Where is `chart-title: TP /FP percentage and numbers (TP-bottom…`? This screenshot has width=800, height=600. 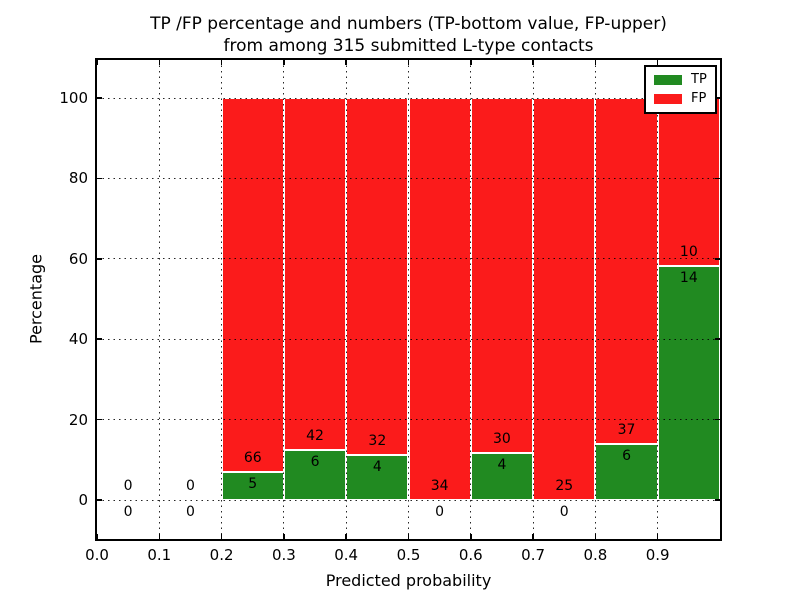 chart-title: TP /FP percentage and numbers (TP-bottom… is located at coordinates (408, 35).